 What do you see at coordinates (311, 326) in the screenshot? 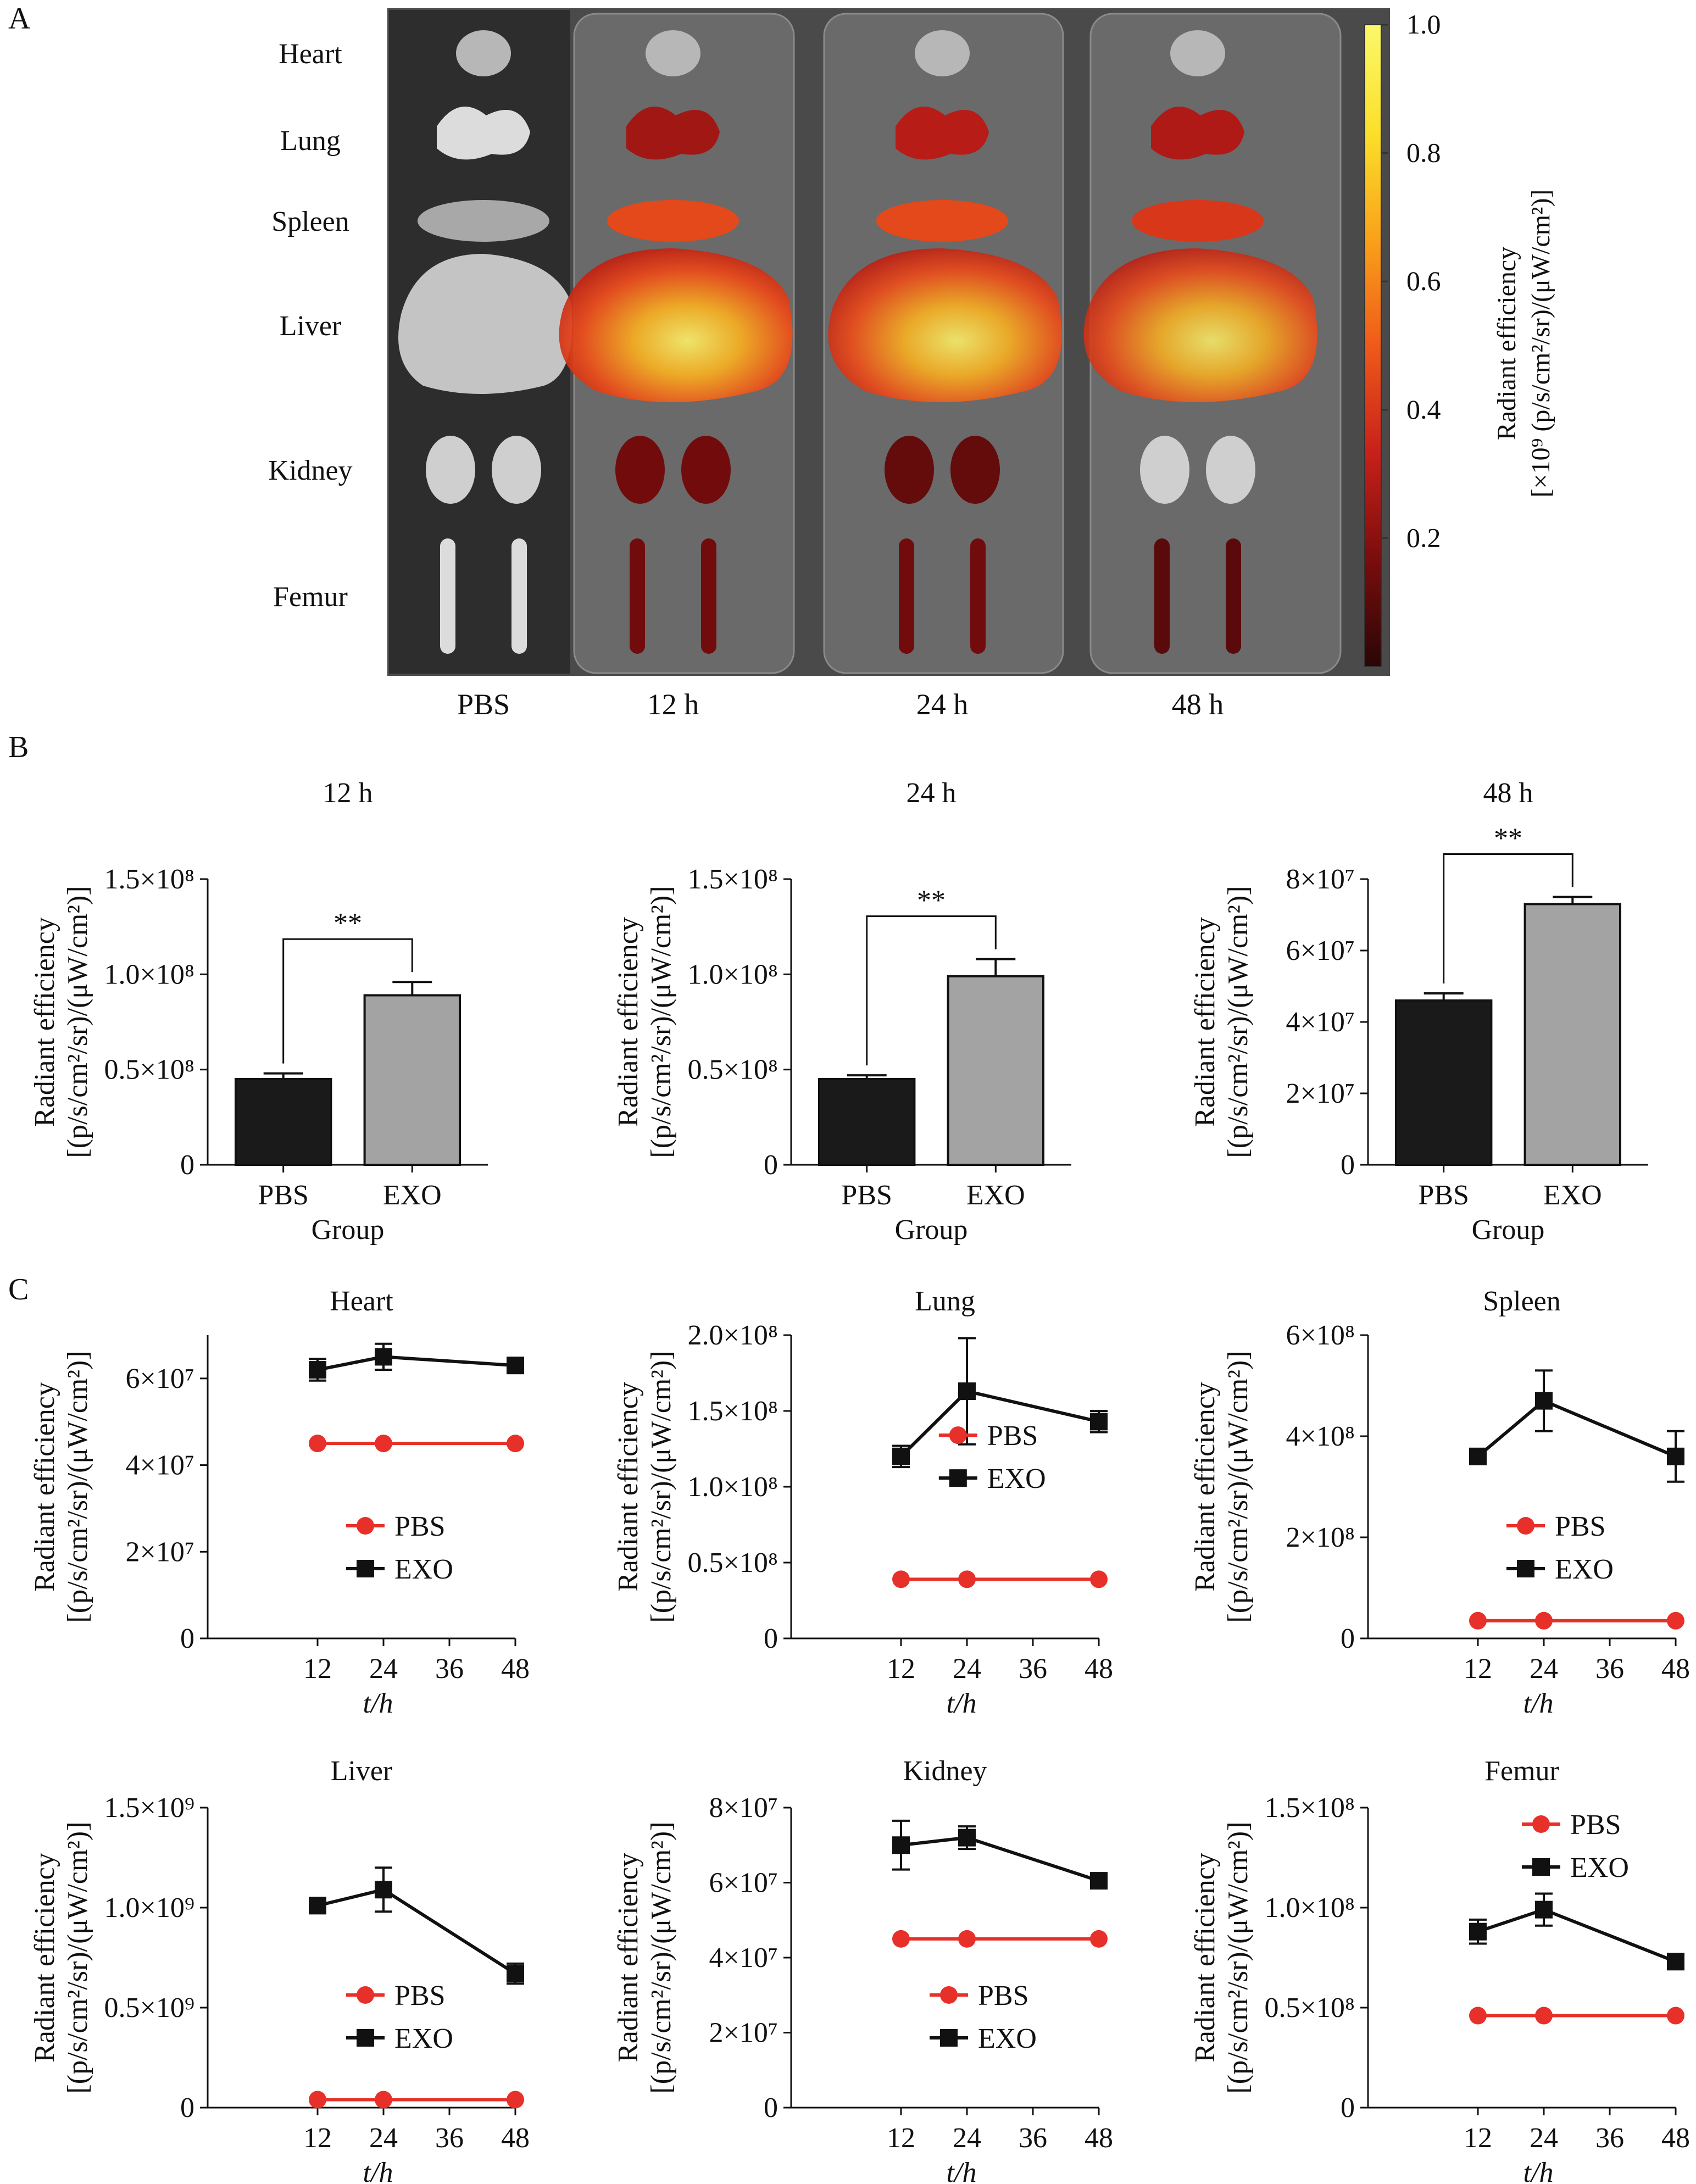
I see `organ-label-liver: Liver` at bounding box center [311, 326].